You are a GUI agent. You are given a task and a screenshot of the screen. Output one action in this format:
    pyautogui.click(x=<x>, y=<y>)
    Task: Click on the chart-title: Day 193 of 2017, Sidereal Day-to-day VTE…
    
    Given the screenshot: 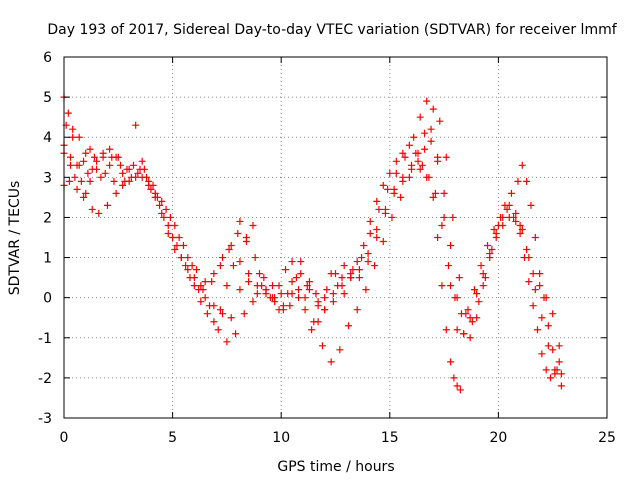 What is the action you would take?
    pyautogui.click(x=332, y=30)
    